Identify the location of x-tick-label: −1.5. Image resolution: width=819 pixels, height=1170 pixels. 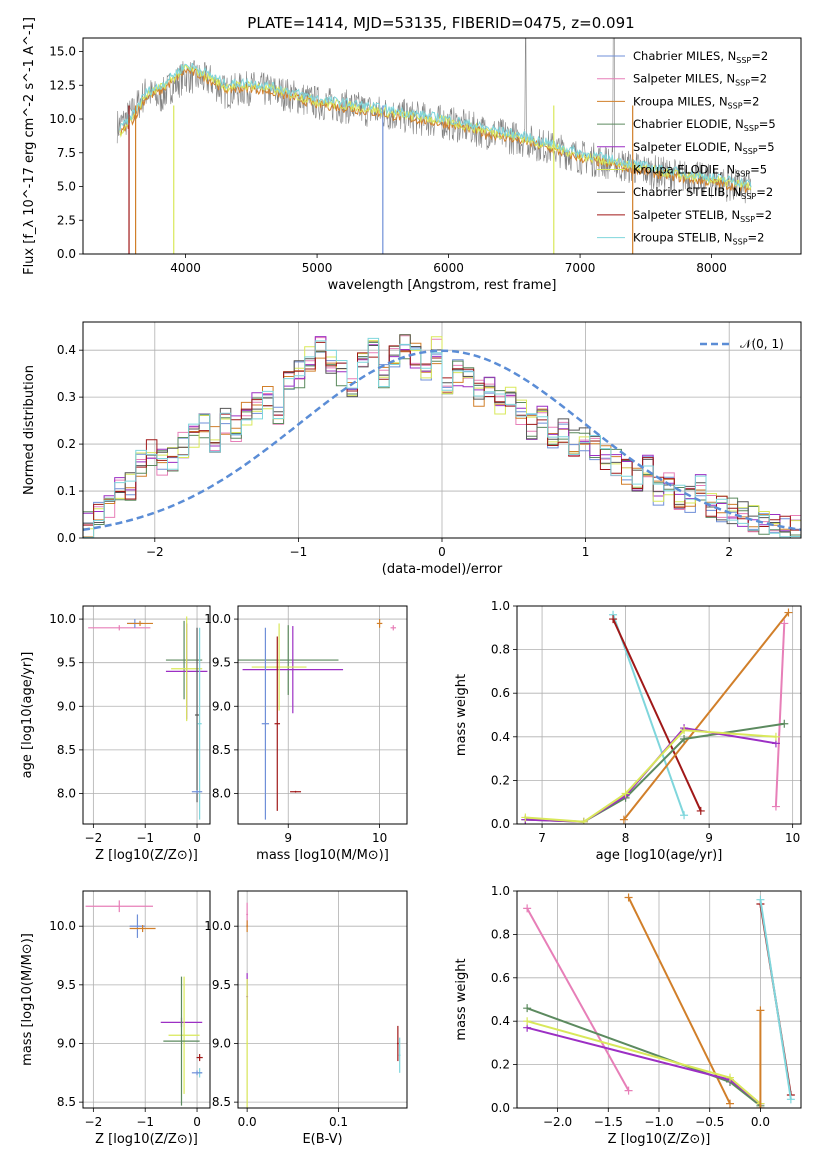
(608, 1122).